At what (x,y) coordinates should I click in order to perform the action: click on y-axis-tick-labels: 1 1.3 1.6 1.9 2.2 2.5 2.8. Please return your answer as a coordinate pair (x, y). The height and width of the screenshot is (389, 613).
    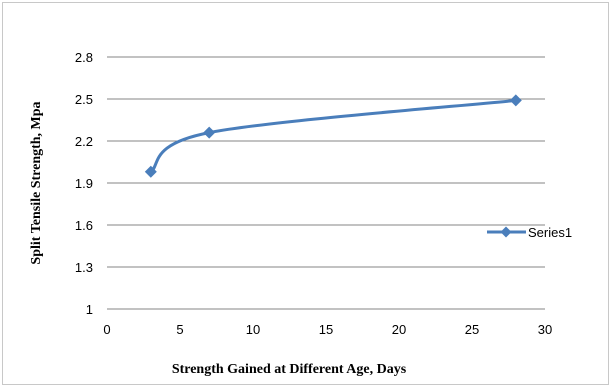
    Looking at the image, I should click on (84, 183).